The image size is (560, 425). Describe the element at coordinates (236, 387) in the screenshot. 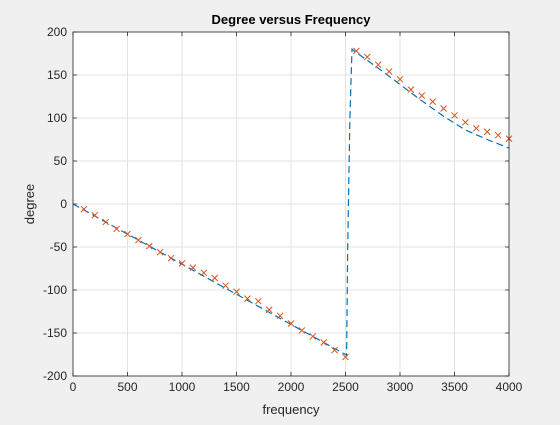

I see `x-tick-label: 1500` at that location.